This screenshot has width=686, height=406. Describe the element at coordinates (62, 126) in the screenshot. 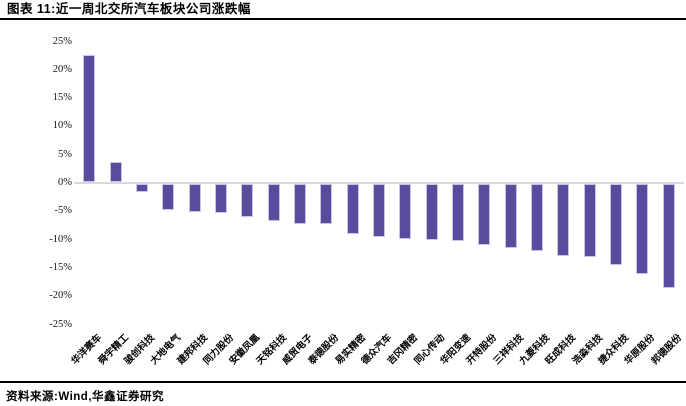

I see `y-tick-label: 10%` at that location.